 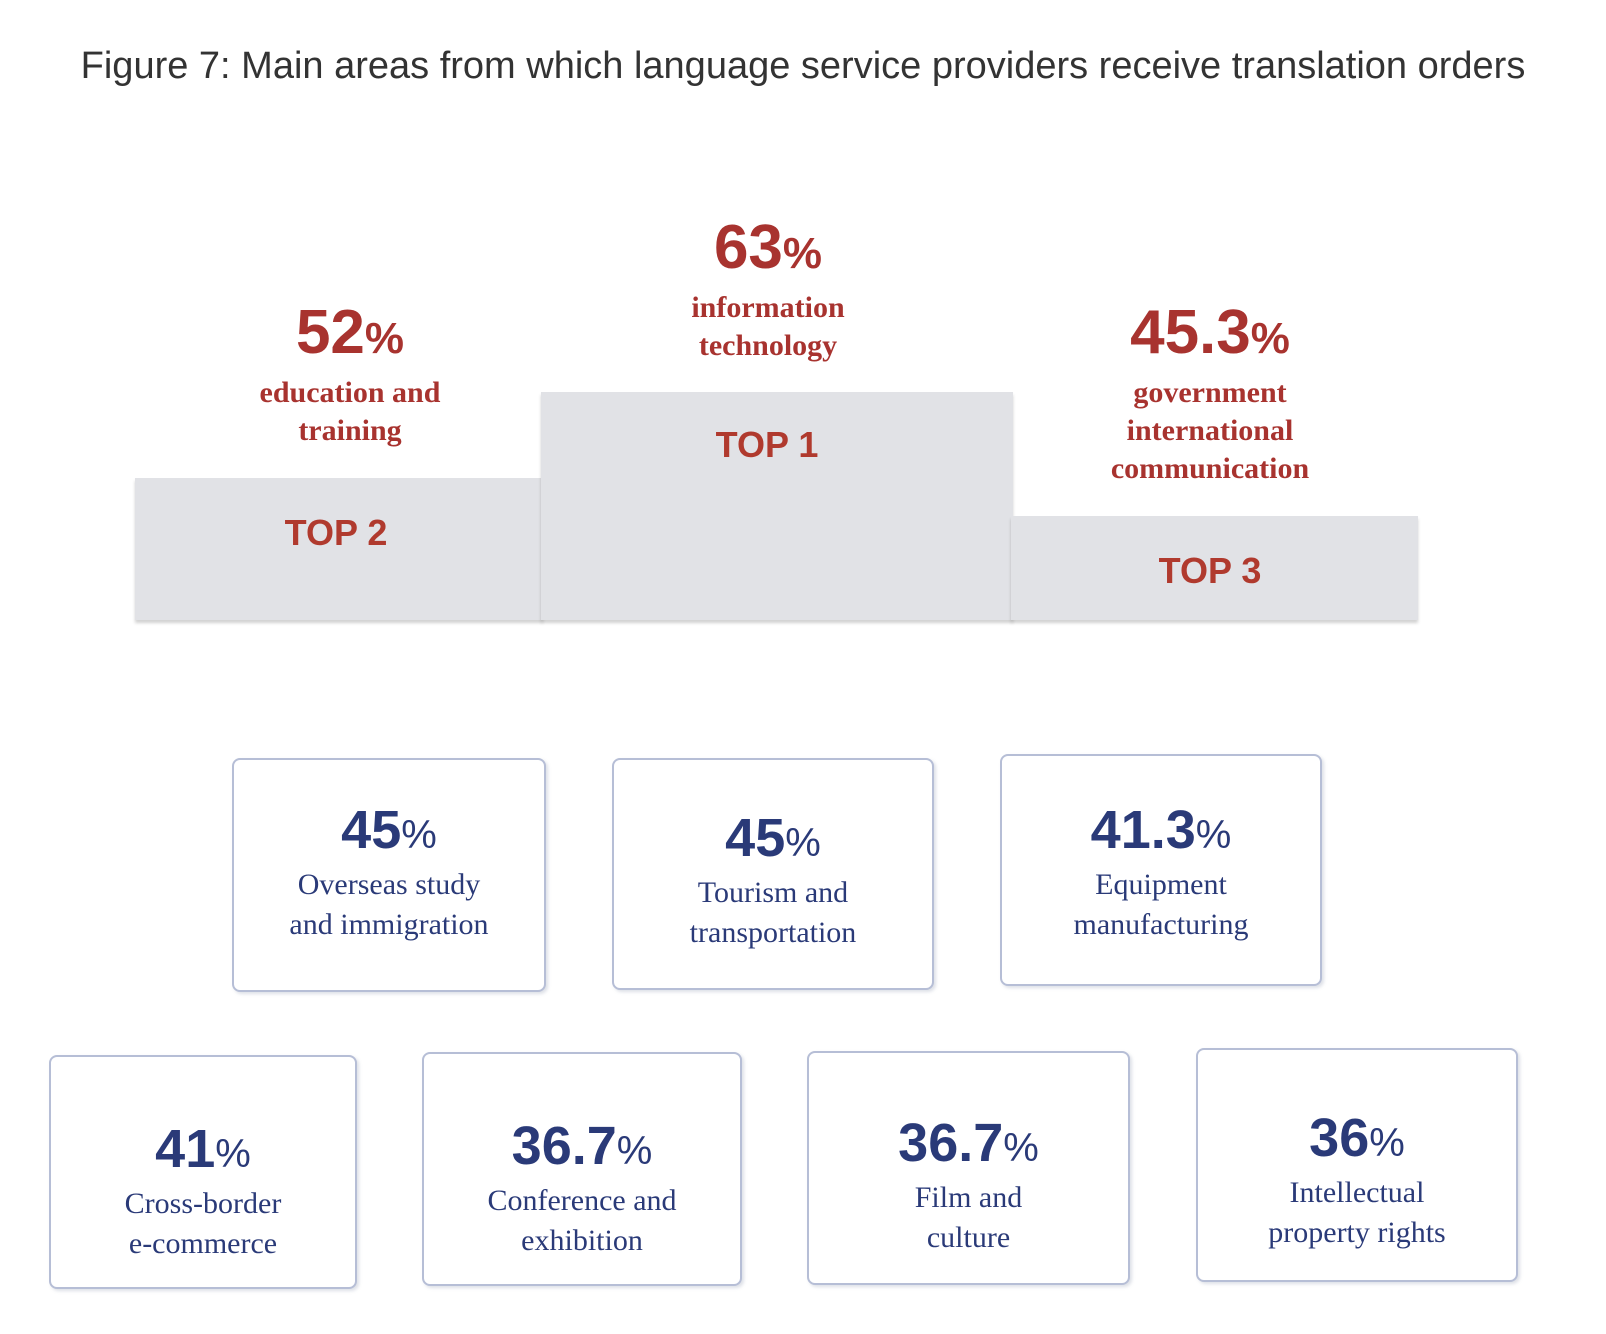 What do you see at coordinates (777, 506) in the screenshot?
I see `podium-top1-block` at bounding box center [777, 506].